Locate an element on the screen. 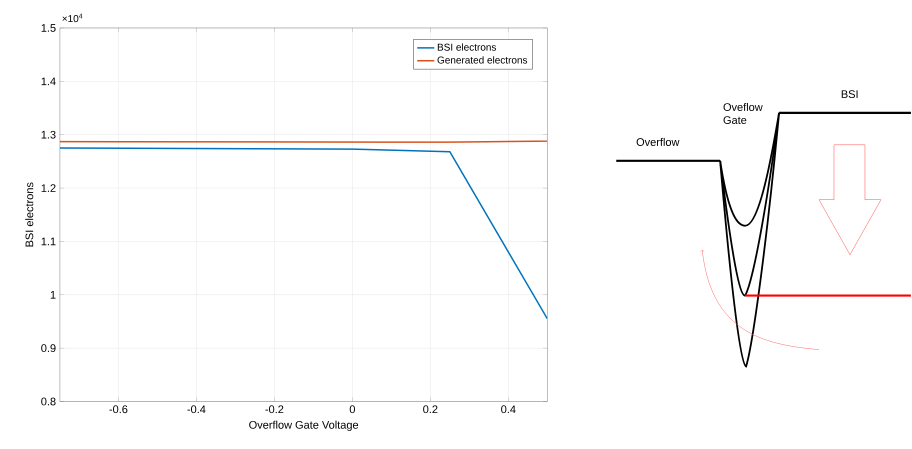  y-tick-label: 1.2 is located at coordinates (49, 188).